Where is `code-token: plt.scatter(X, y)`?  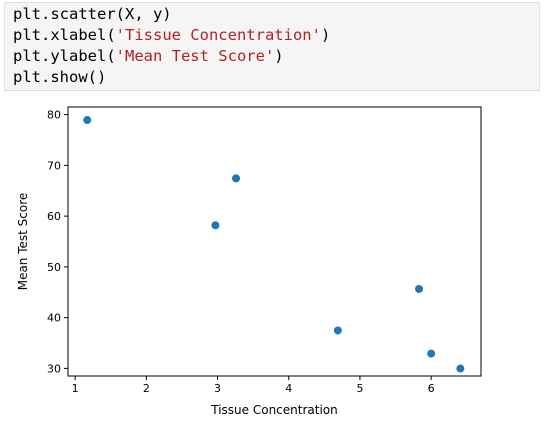
code-token: plt.scatter(X, y) is located at coordinates (92, 14).